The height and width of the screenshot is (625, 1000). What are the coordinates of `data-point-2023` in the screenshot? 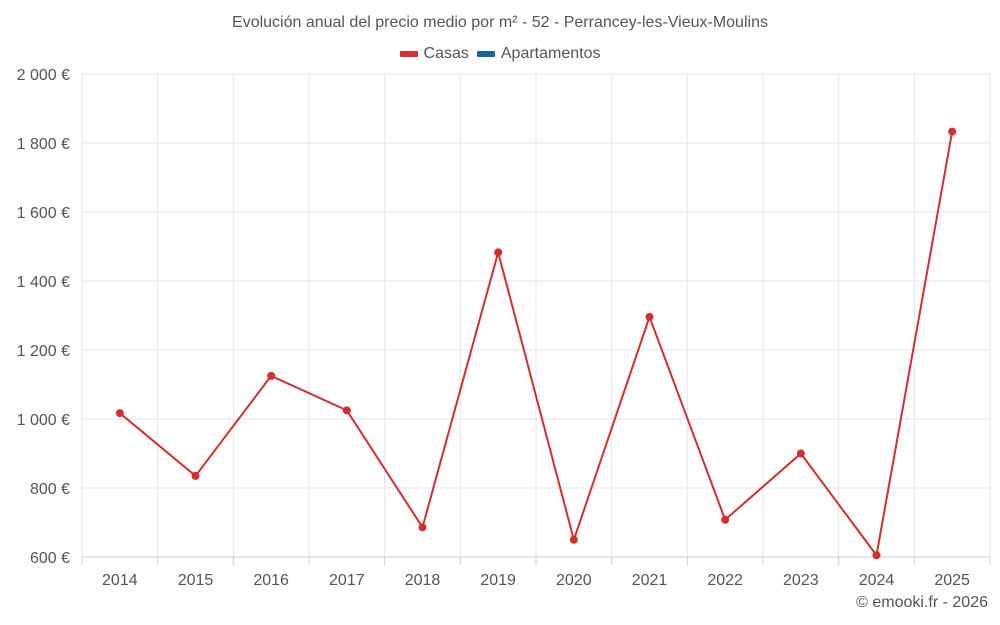 It's located at (800, 453).